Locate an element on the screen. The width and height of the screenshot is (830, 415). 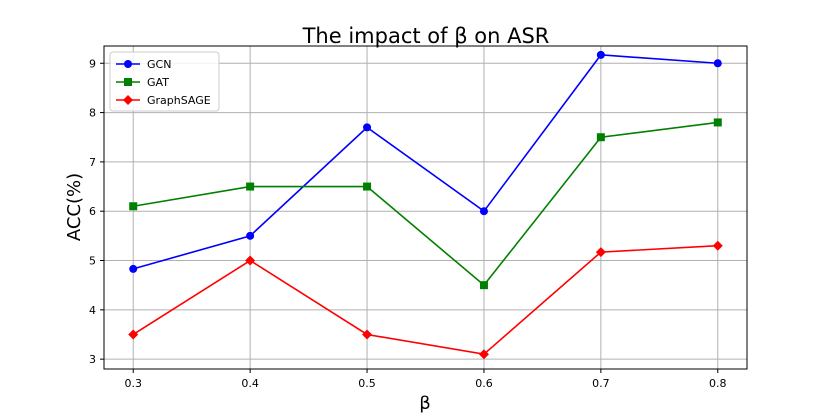
x-tick-label: 0.8 is located at coordinates (718, 383).